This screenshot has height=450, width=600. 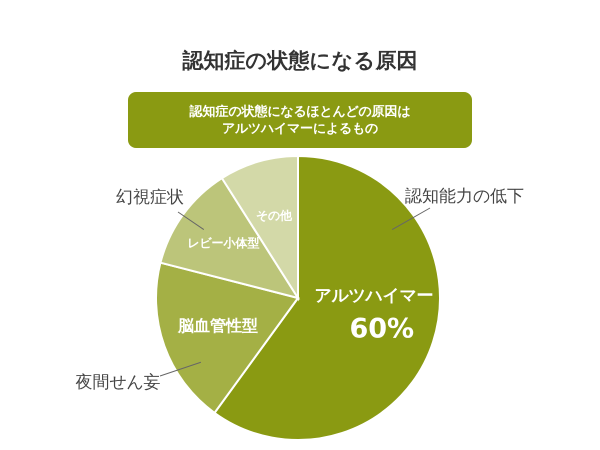 What do you see at coordinates (299, 120) in the screenshot?
I see `chart-subtitle: 認知症の状態になるほとんどの原因はアルツハイマーによるもの` at bounding box center [299, 120].